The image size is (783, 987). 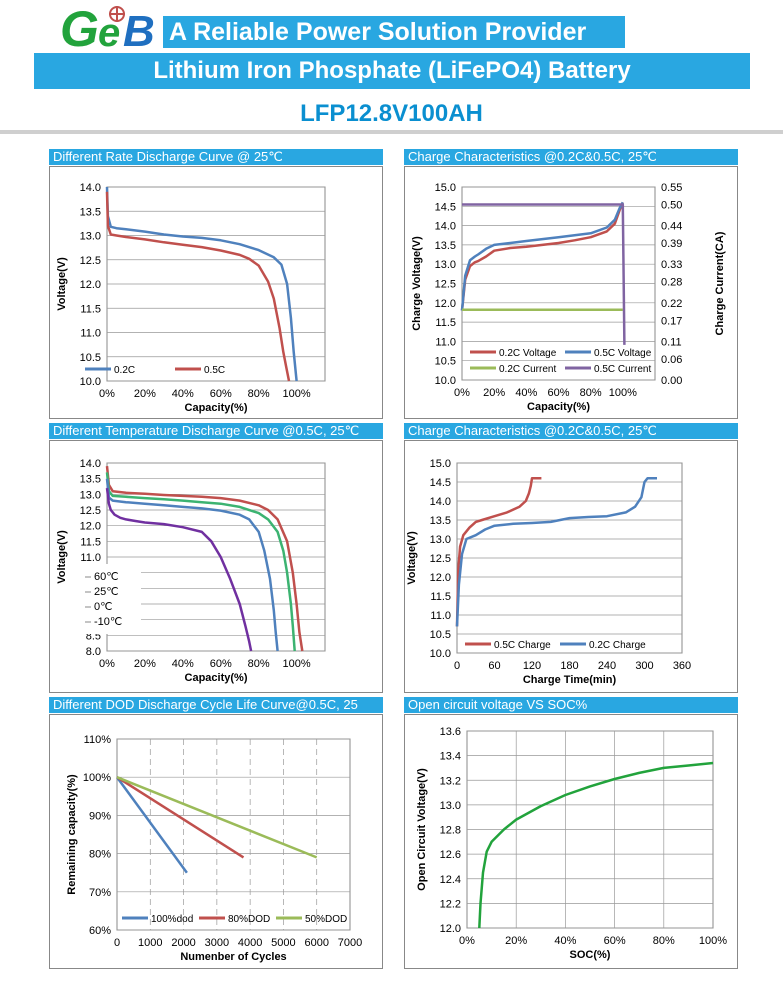 What do you see at coordinates (450, 757) in the screenshot?
I see `y-tick-label: 13.4` at bounding box center [450, 757].